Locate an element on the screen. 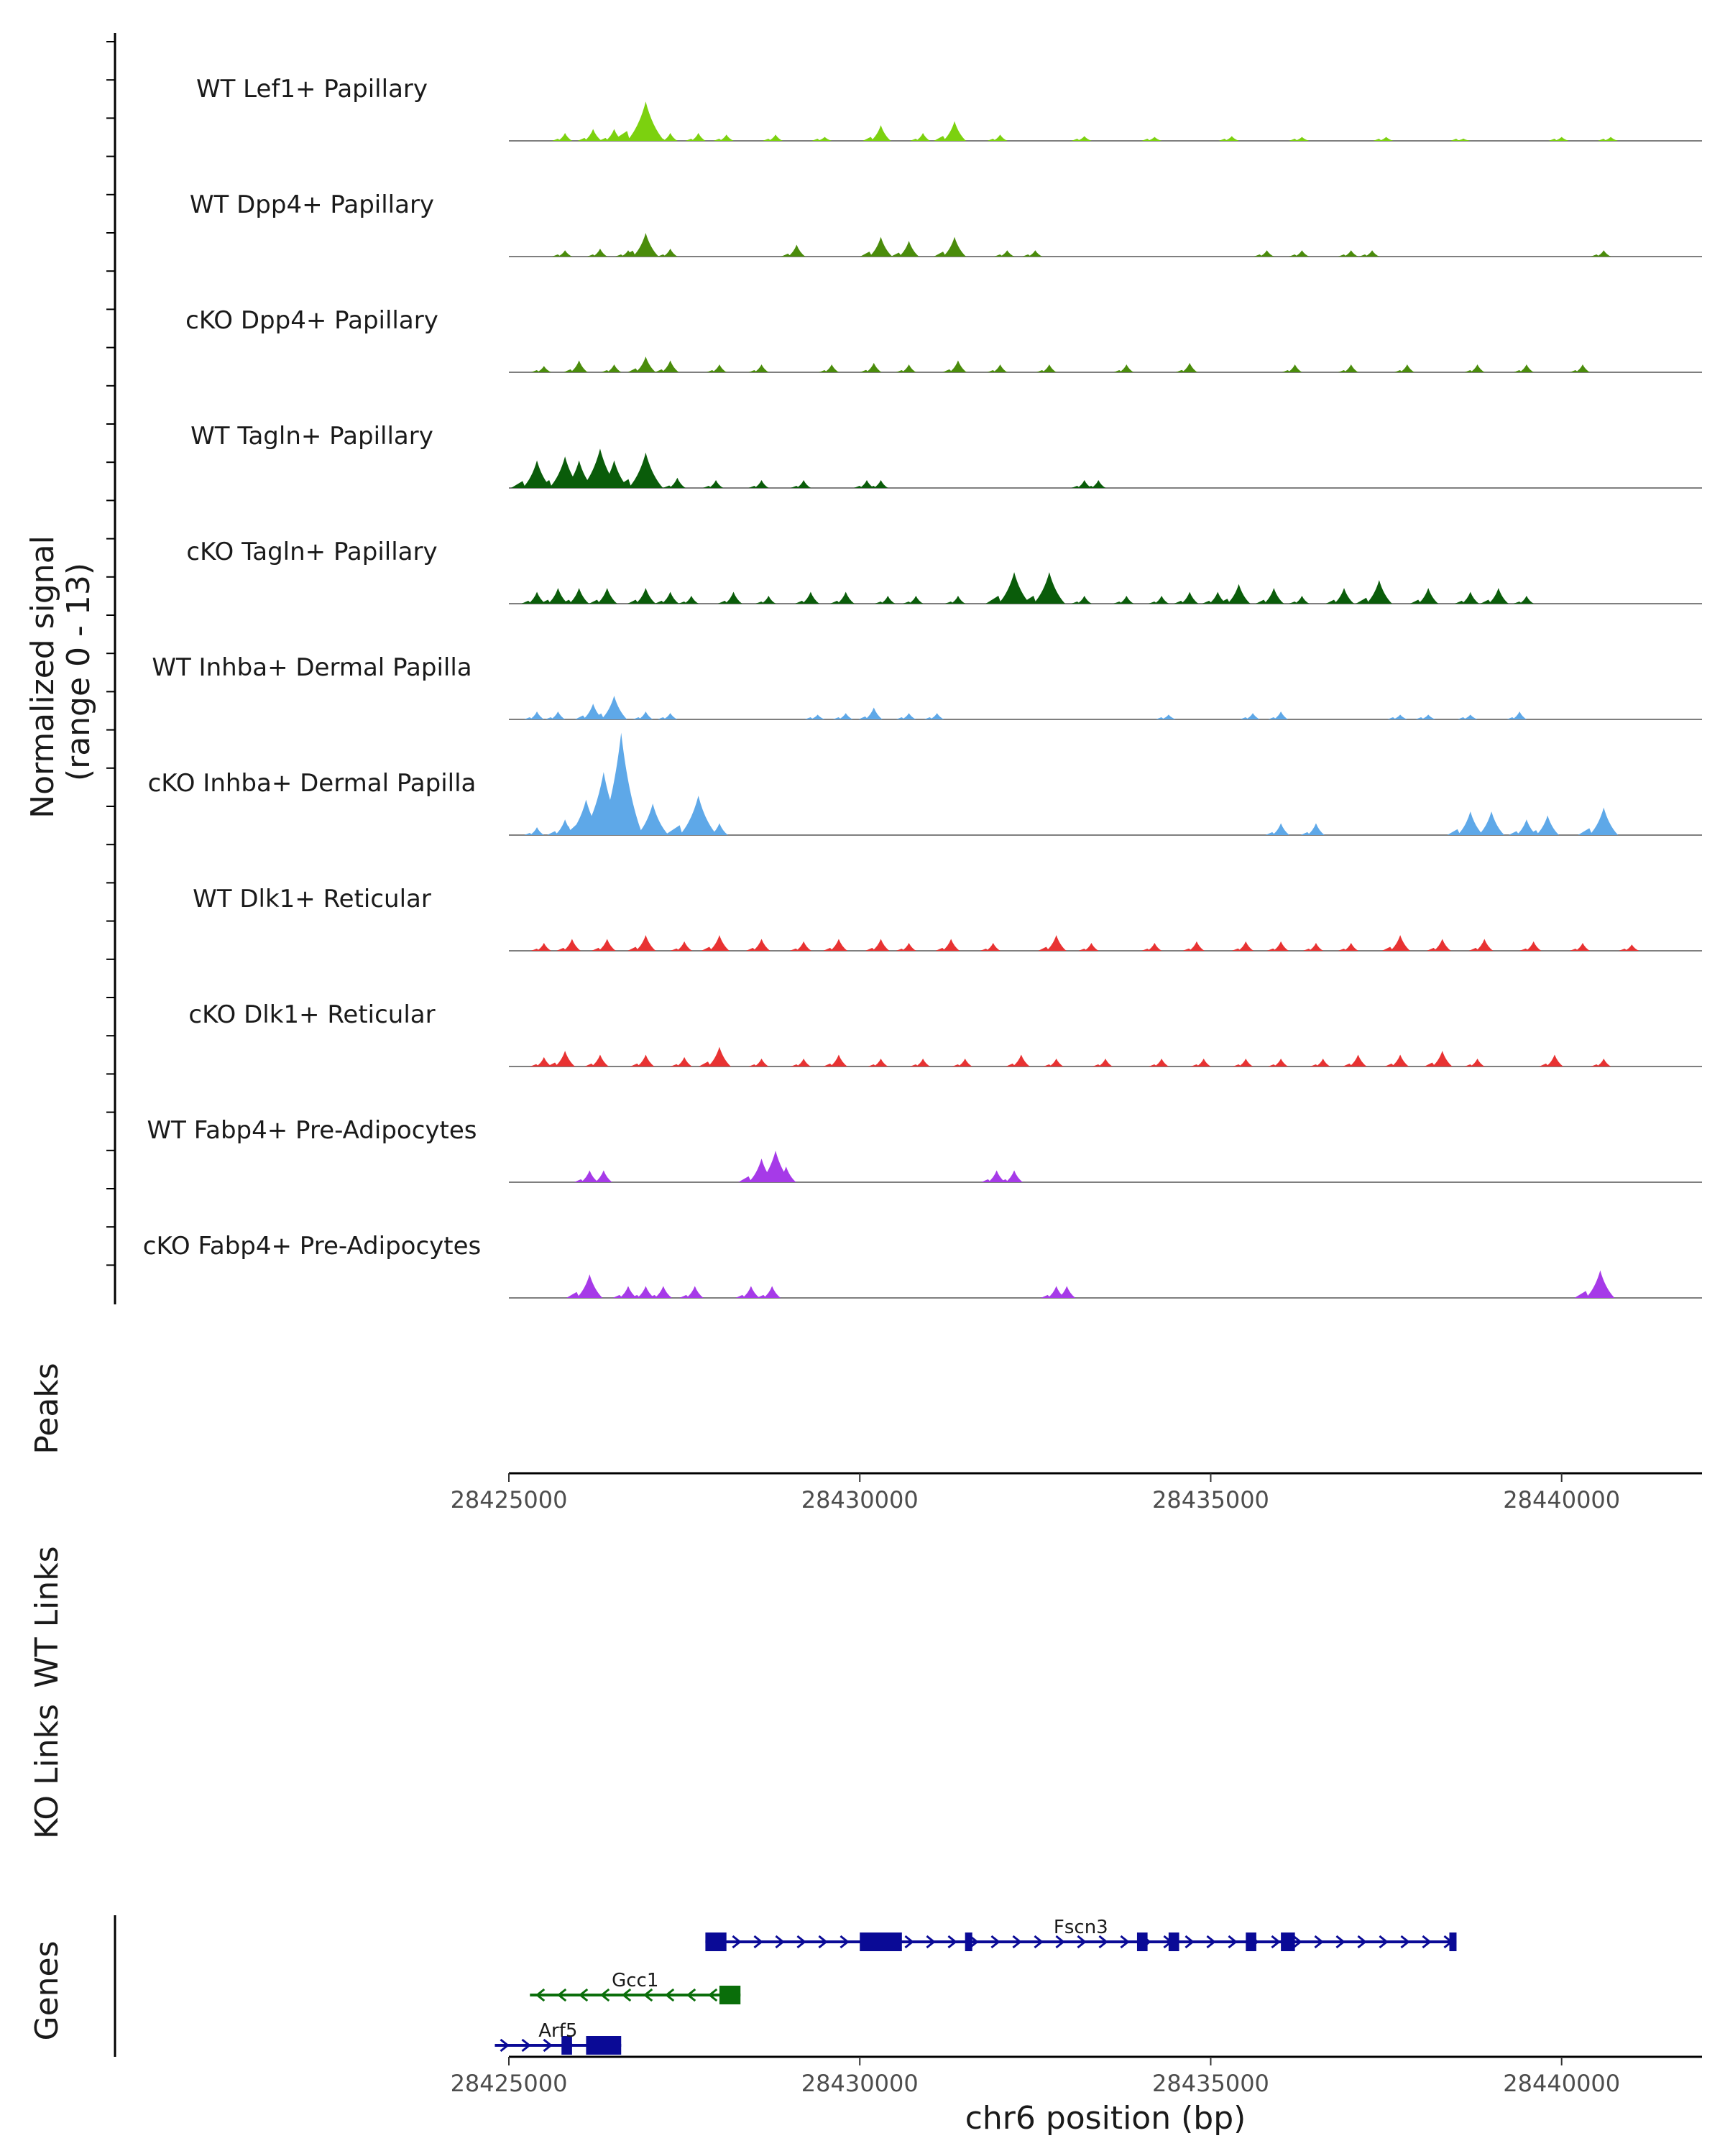  track-wt-inhba-dermal-papilla: WT Inhba+ Dermal Papilla is located at coordinates (927, 686).